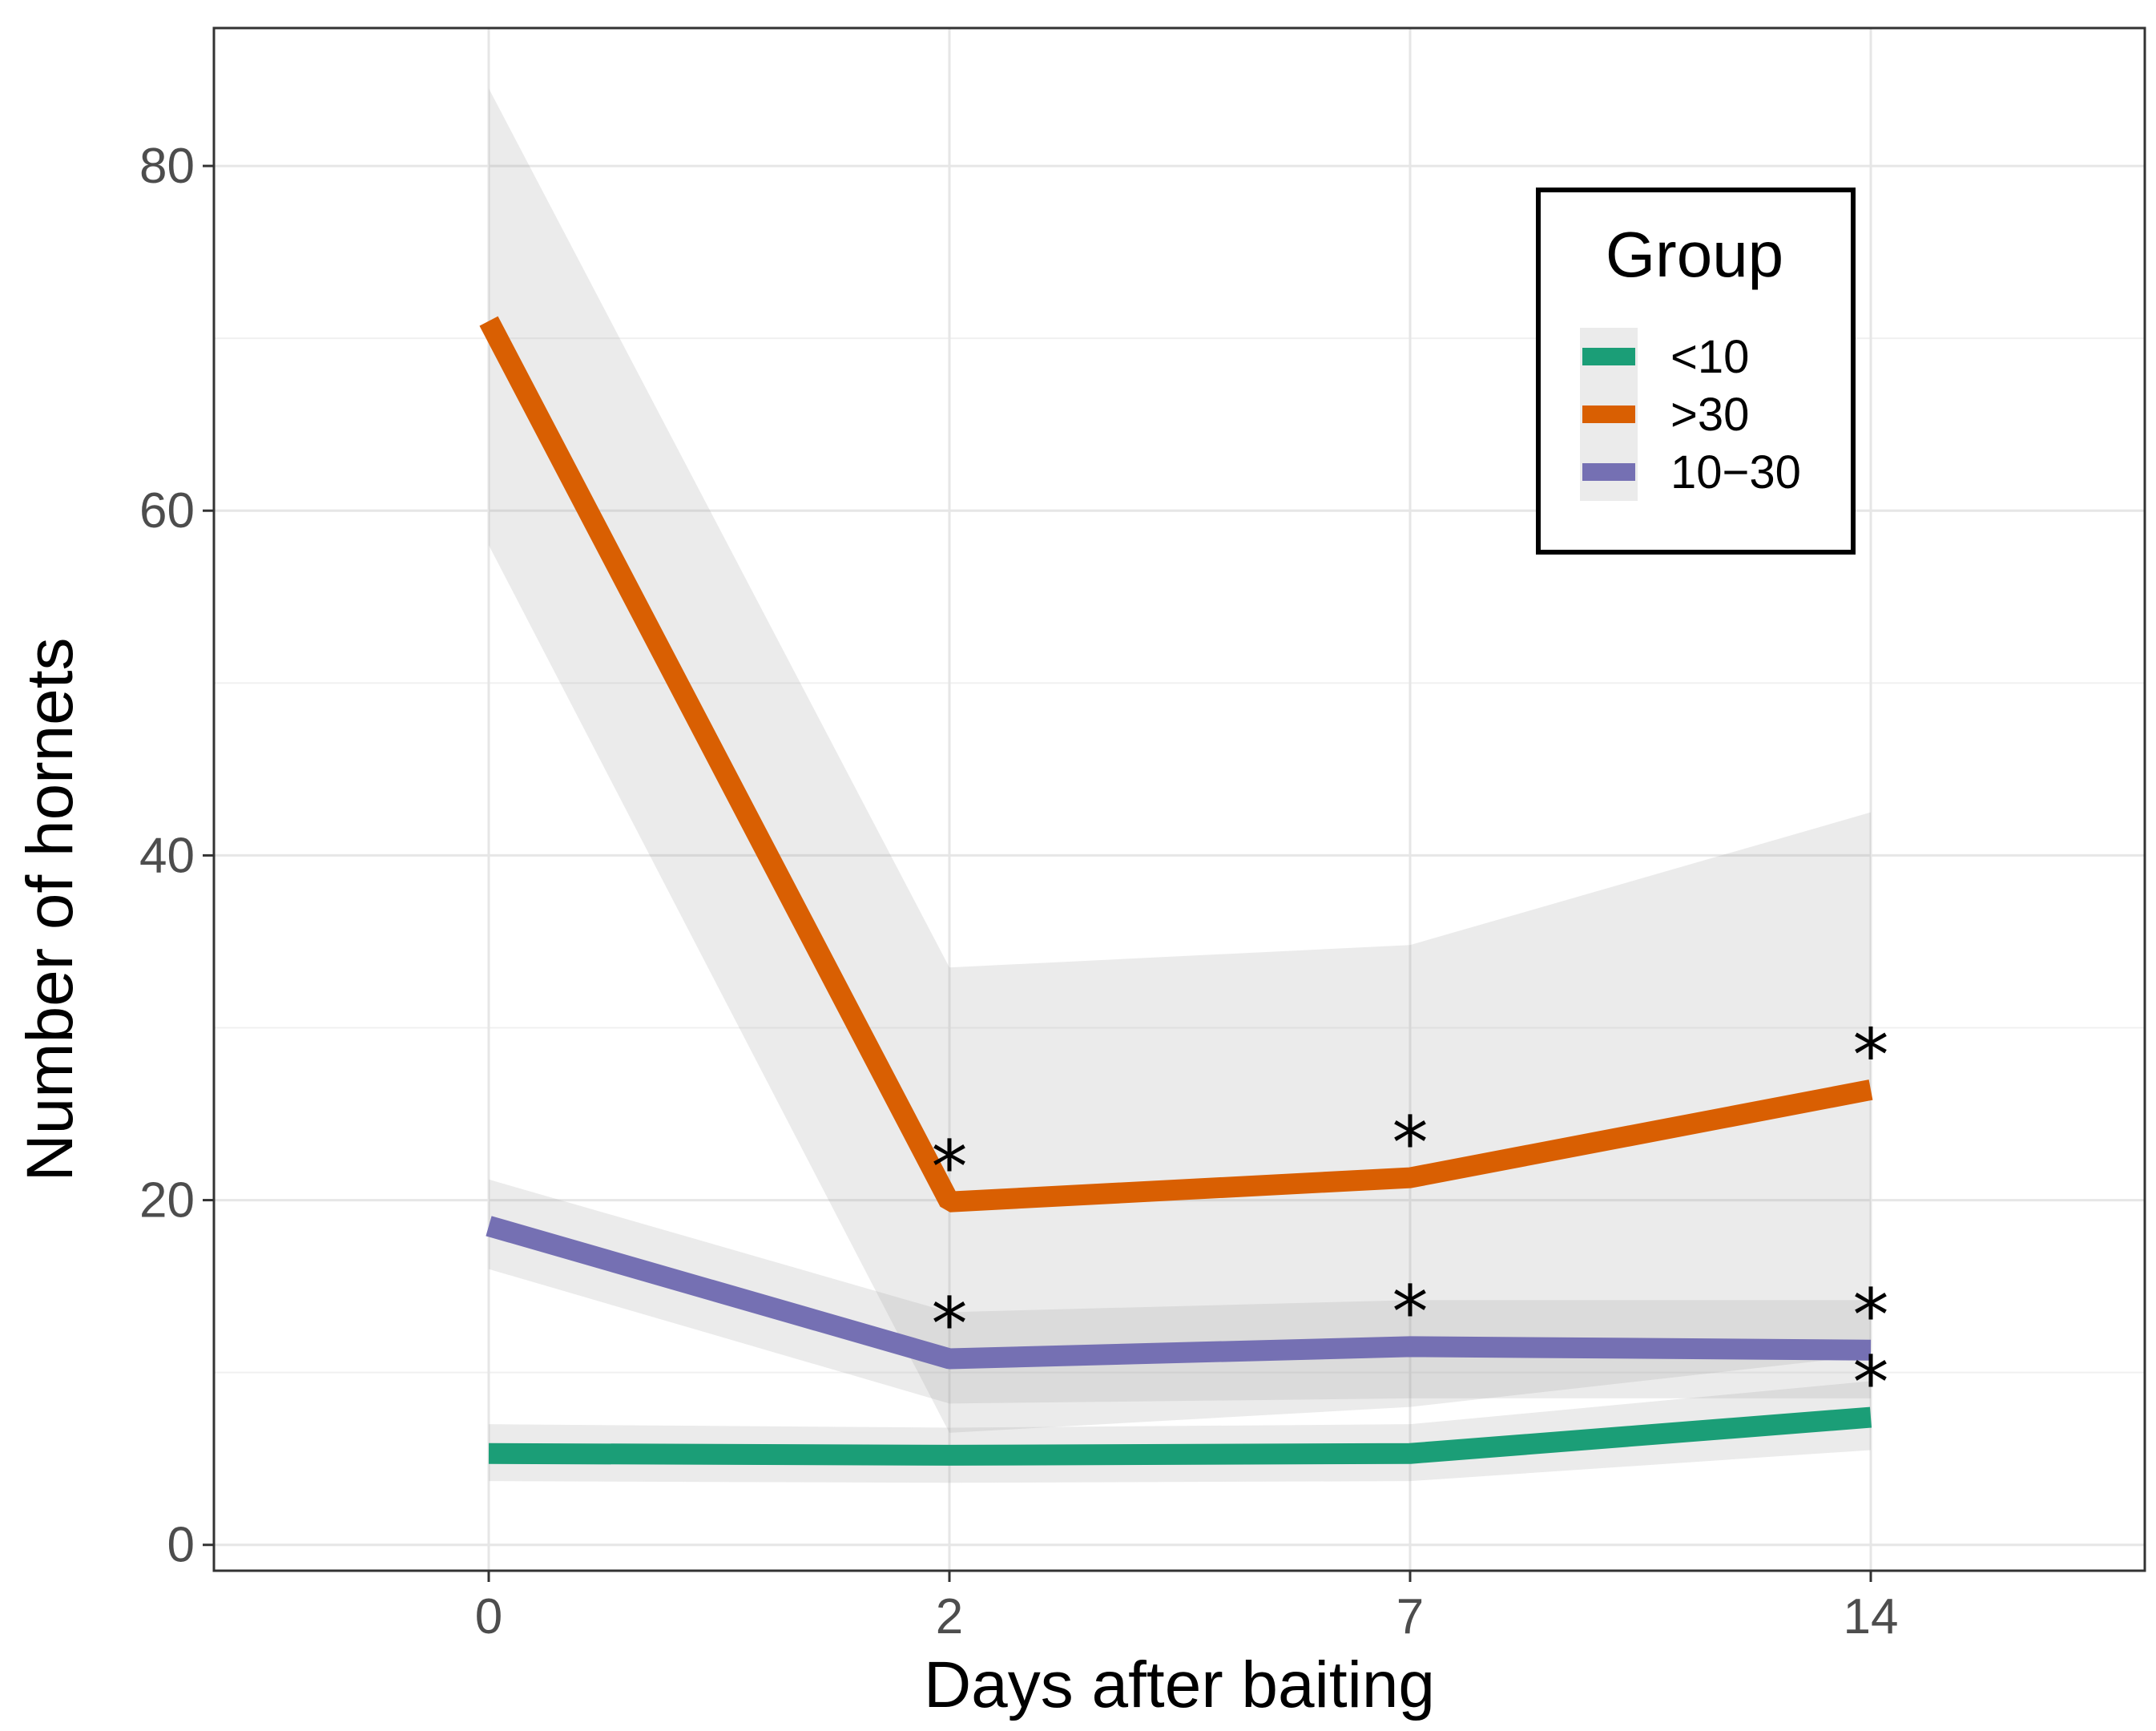 The image size is (2156, 1731). Describe the element at coordinates (1180, 1436) in the screenshot. I see `series-line-<10` at that location.